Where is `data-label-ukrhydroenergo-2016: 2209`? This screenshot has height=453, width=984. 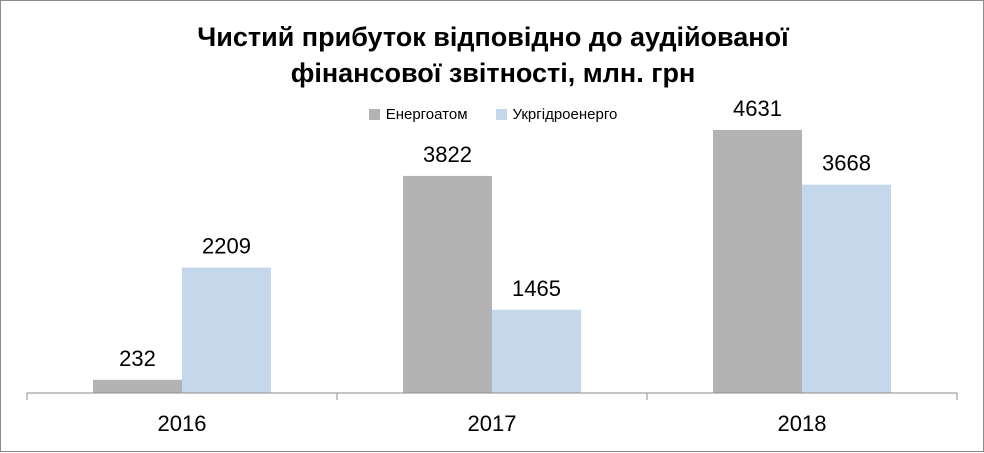 data-label-ukrhydroenergo-2016: 2209 is located at coordinates (226, 246).